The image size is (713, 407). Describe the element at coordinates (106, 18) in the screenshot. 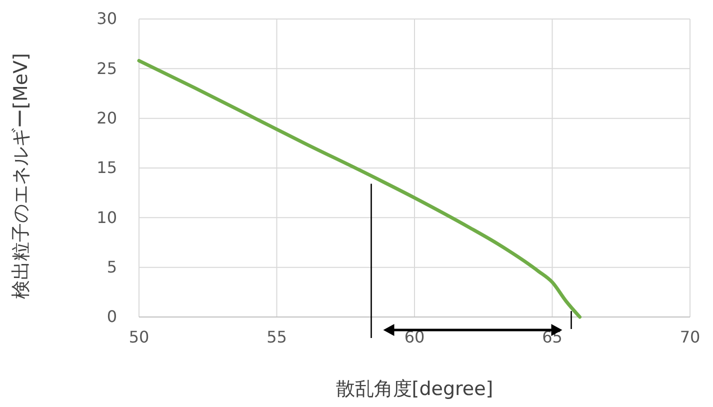

I see `y-tick-label: 30` at that location.